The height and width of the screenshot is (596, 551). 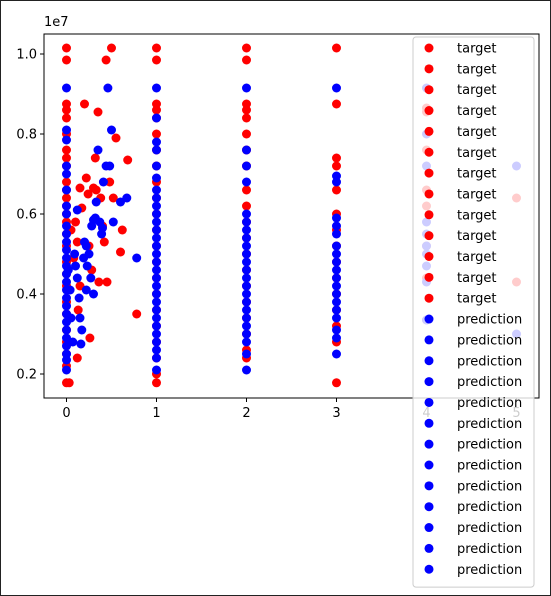 What do you see at coordinates (26, 215) in the screenshot?
I see `y-tick-label: 0.6` at bounding box center [26, 215].